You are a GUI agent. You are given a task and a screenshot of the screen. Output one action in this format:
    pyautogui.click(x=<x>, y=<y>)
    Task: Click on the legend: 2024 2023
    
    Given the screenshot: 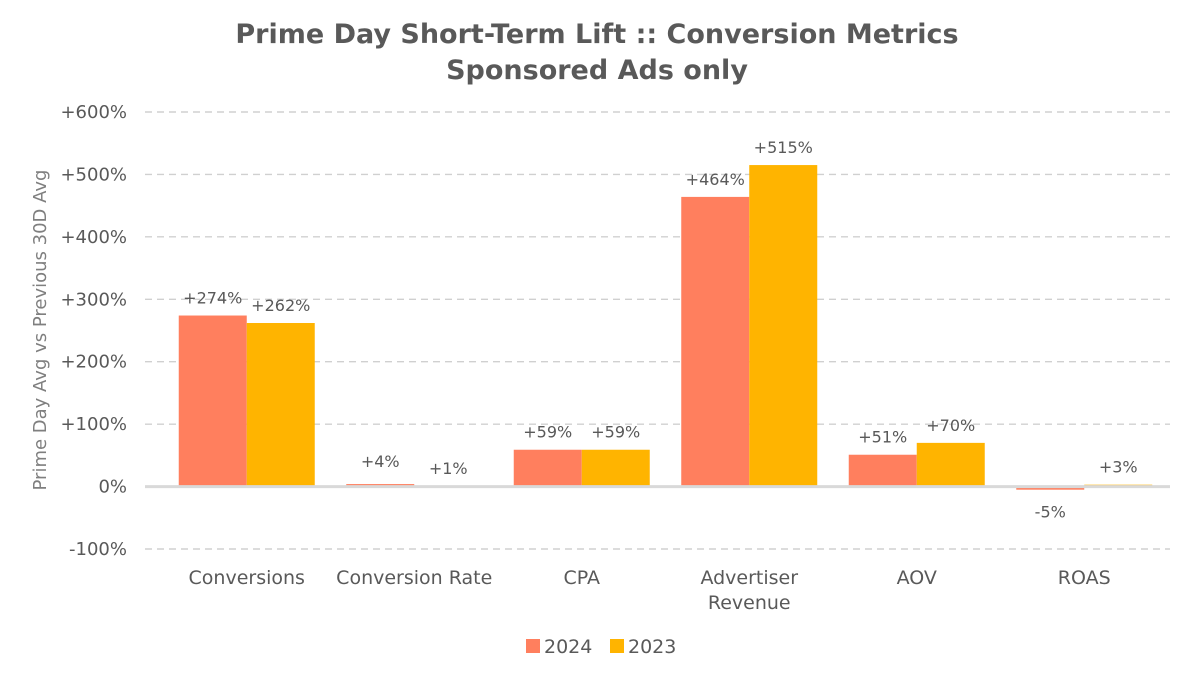 What is the action you would take?
    pyautogui.click(x=601, y=647)
    